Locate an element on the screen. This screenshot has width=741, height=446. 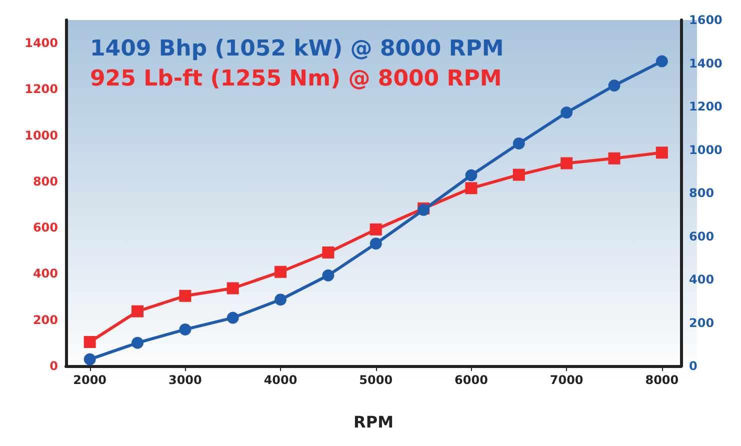
y2-tick-label: 400 is located at coordinates (701, 279).